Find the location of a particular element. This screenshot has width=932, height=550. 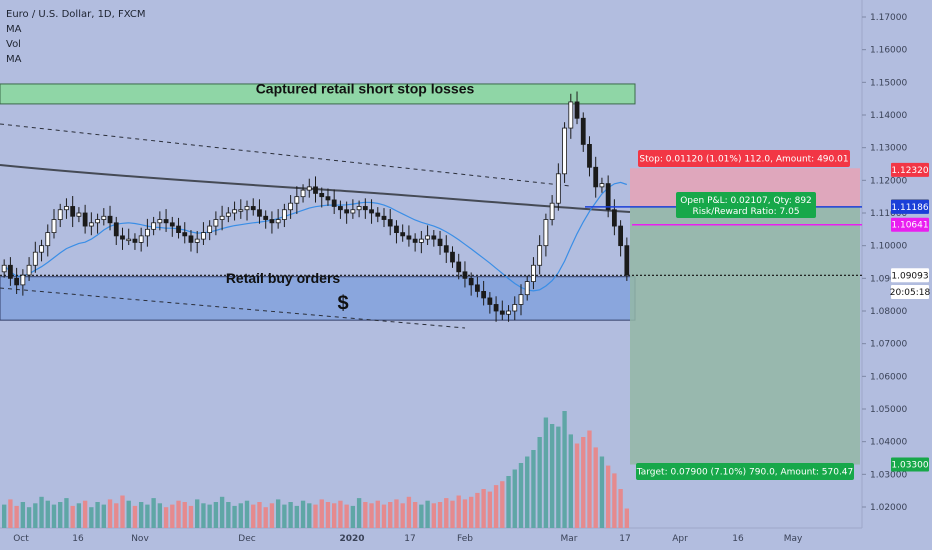

x-tick-label: 2020 is located at coordinates (351, 539).